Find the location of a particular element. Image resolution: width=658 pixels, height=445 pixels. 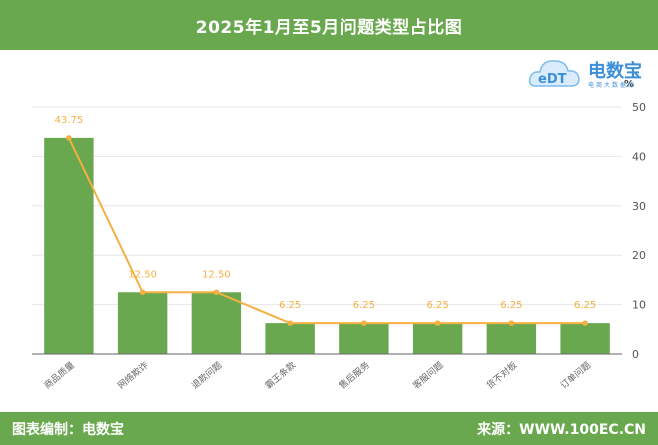

x-tick-label: 退款问题 is located at coordinates (206, 375).